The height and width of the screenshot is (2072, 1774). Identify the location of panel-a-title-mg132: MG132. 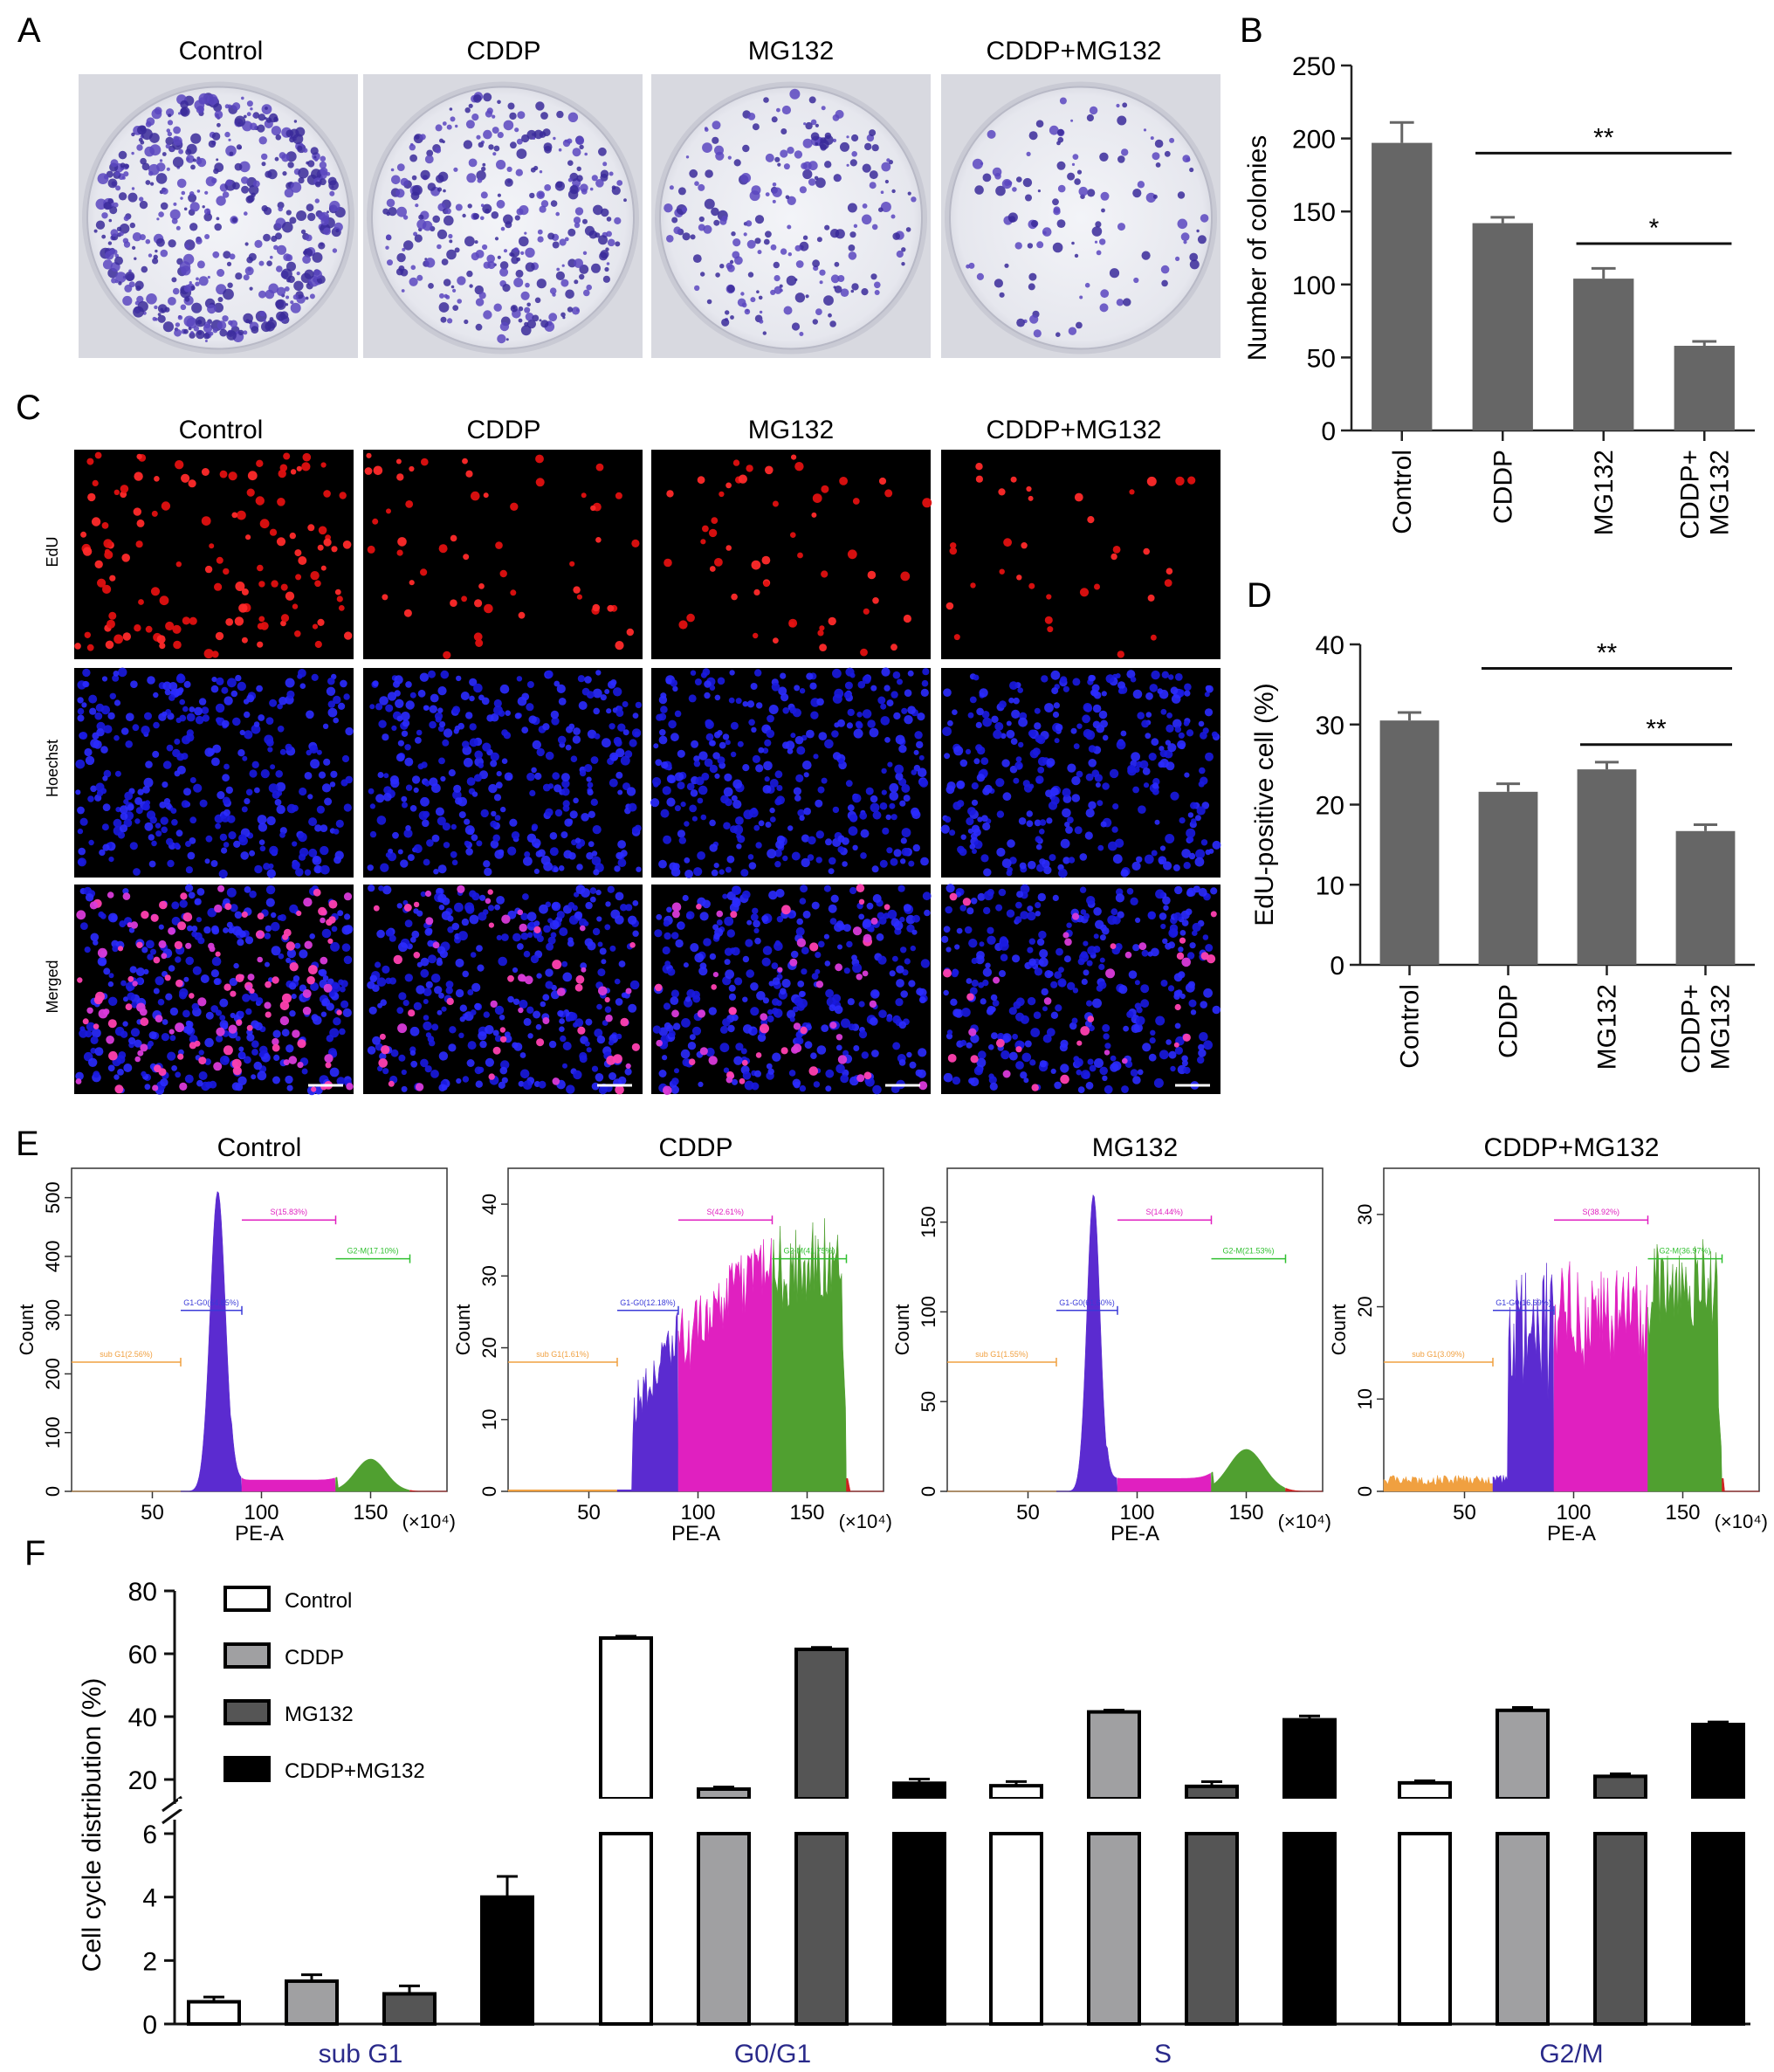
(791, 51).